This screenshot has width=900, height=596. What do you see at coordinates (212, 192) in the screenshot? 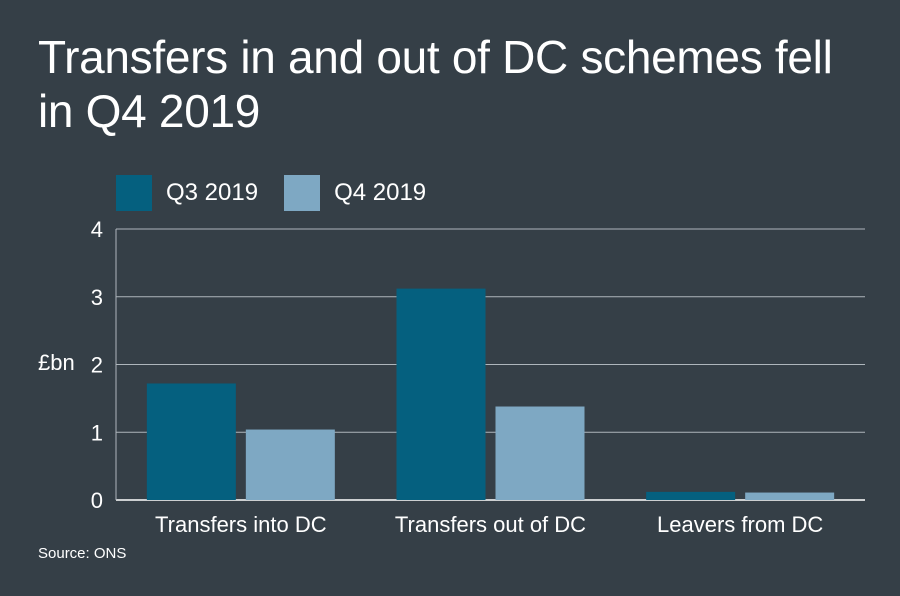
I see `legend-label-q3: Q3 2019` at bounding box center [212, 192].